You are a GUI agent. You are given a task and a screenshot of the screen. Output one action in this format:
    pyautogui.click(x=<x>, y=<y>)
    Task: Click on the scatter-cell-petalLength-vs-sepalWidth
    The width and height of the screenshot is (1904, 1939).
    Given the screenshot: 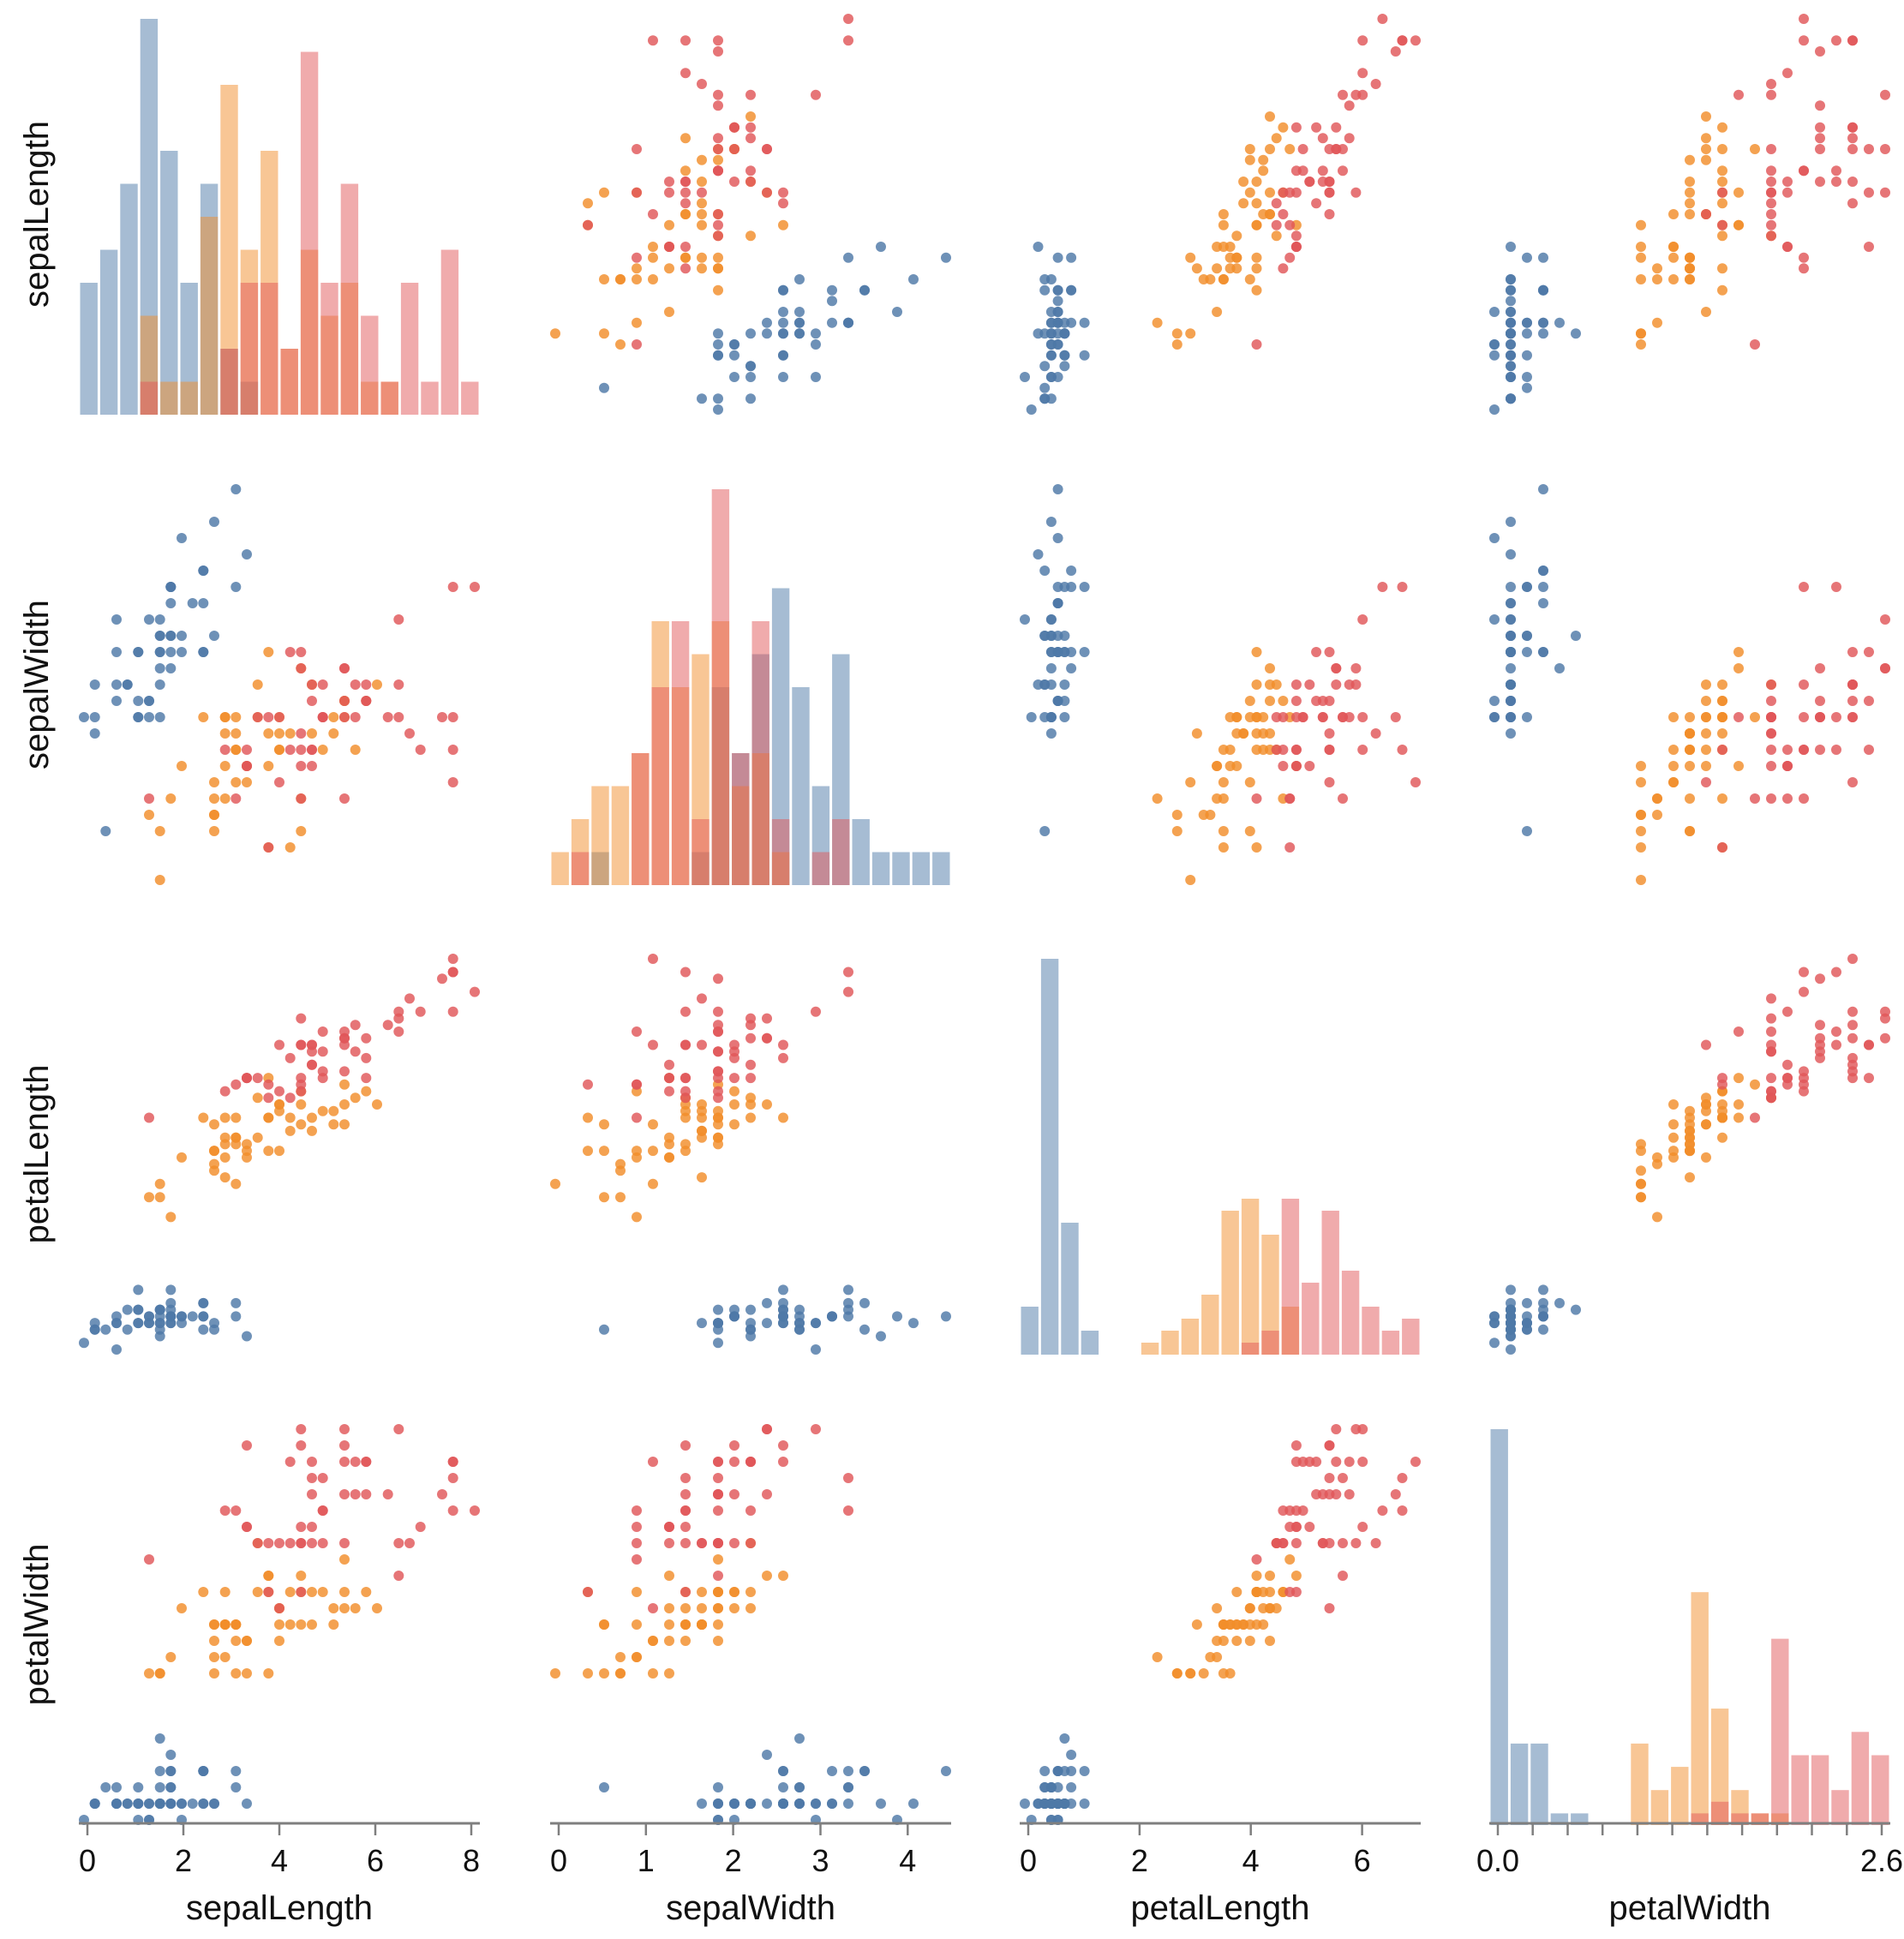 What is the action you would take?
    pyautogui.click(x=751, y=1154)
    